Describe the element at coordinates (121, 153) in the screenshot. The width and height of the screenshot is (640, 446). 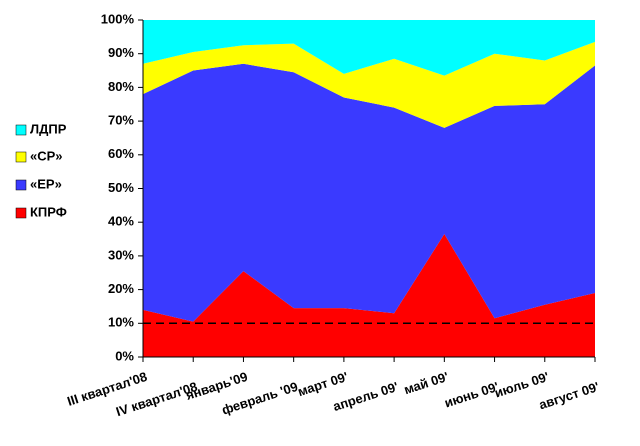
I see `y-tick-label: 60%` at that location.